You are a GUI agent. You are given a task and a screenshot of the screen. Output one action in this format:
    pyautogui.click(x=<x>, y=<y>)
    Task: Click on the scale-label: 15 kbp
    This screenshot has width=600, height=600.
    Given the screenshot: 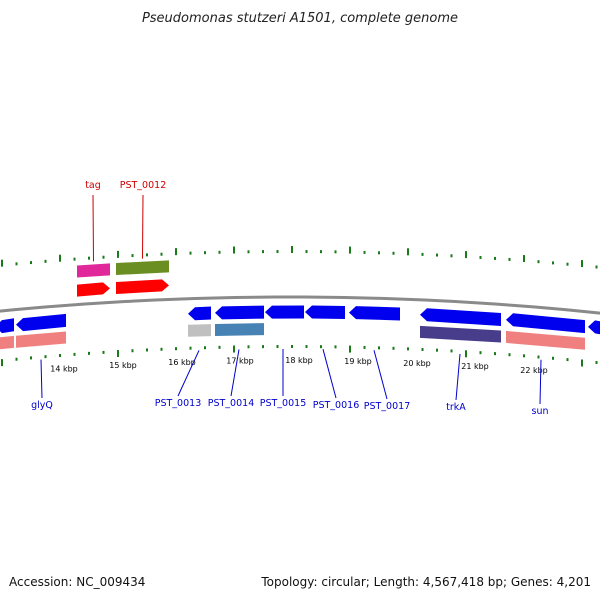 What is the action you would take?
    pyautogui.click(x=123, y=365)
    